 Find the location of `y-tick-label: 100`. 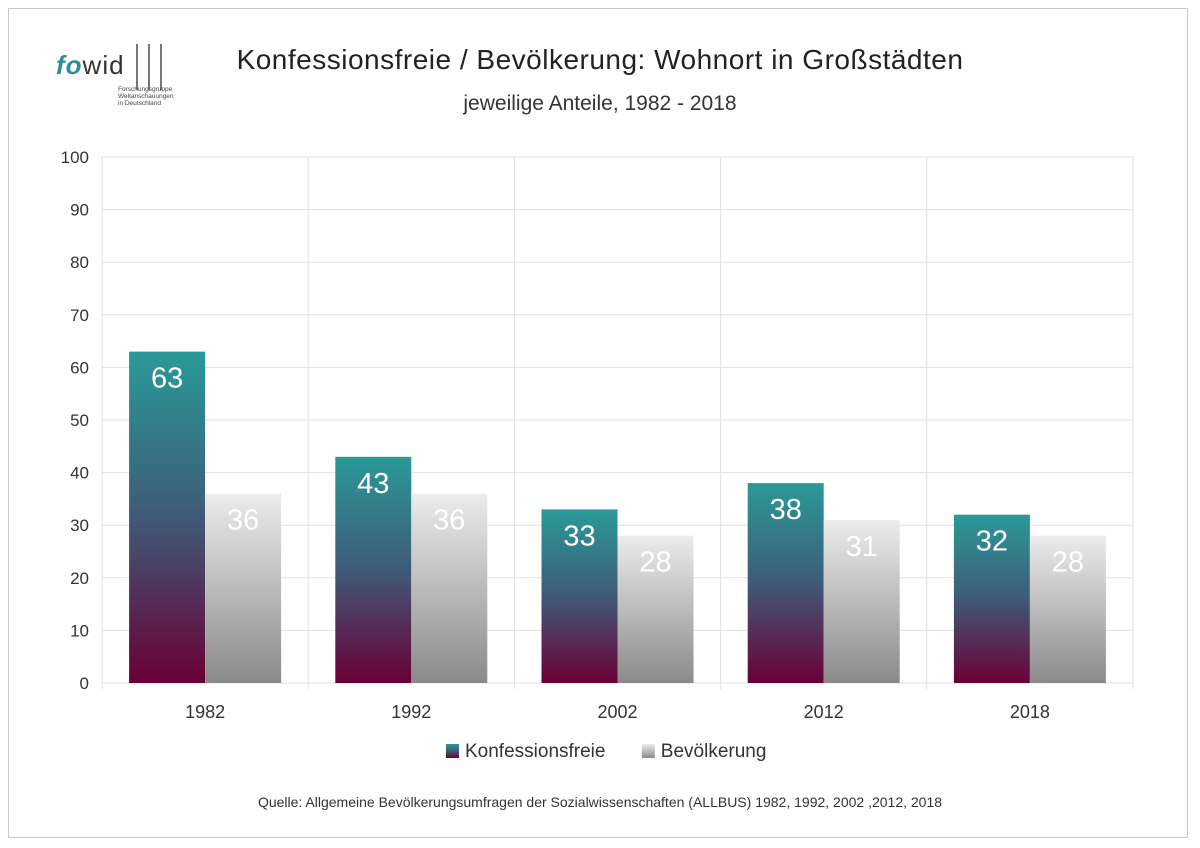

y-tick-label: 100 is located at coordinates (75, 157).